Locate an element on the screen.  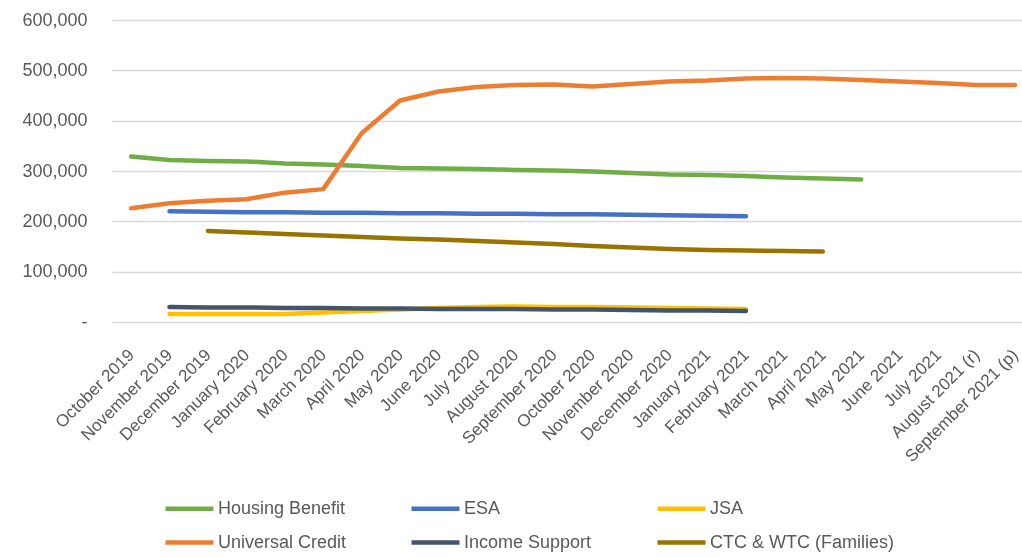
legend-label: JSA is located at coordinates (727, 507).